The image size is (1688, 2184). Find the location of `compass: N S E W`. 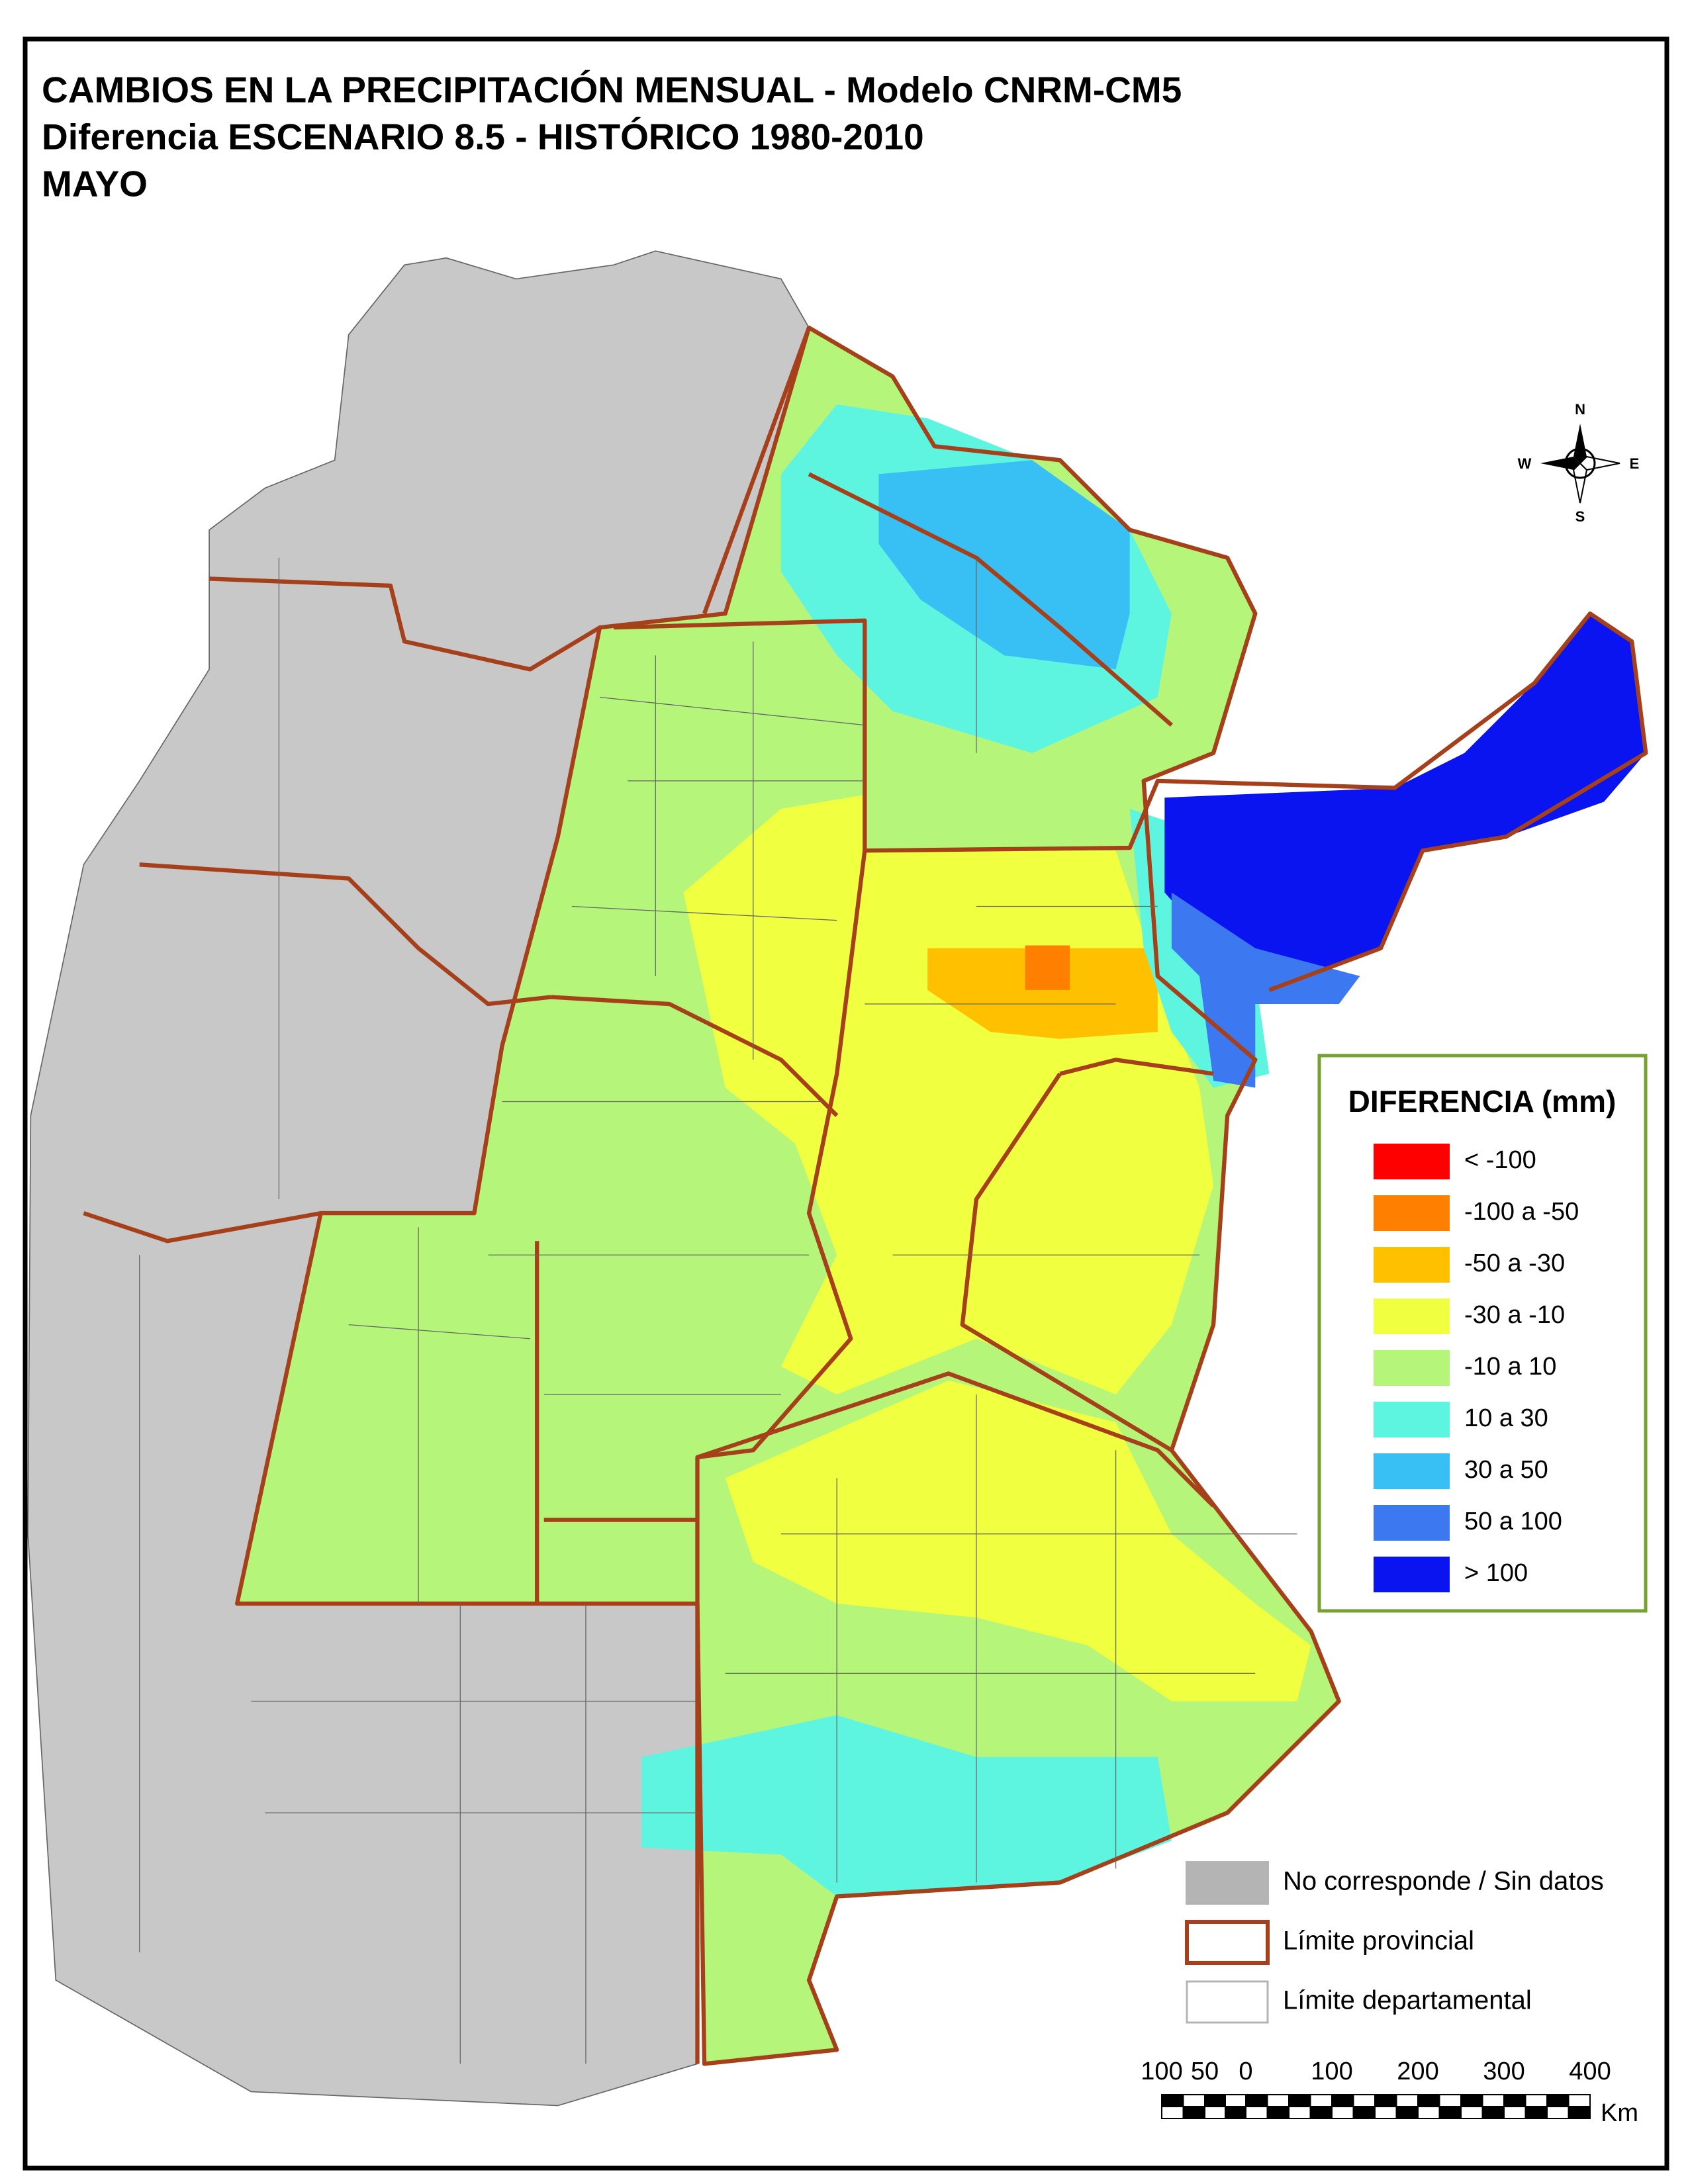

compass: N S E W is located at coordinates (1579, 463).